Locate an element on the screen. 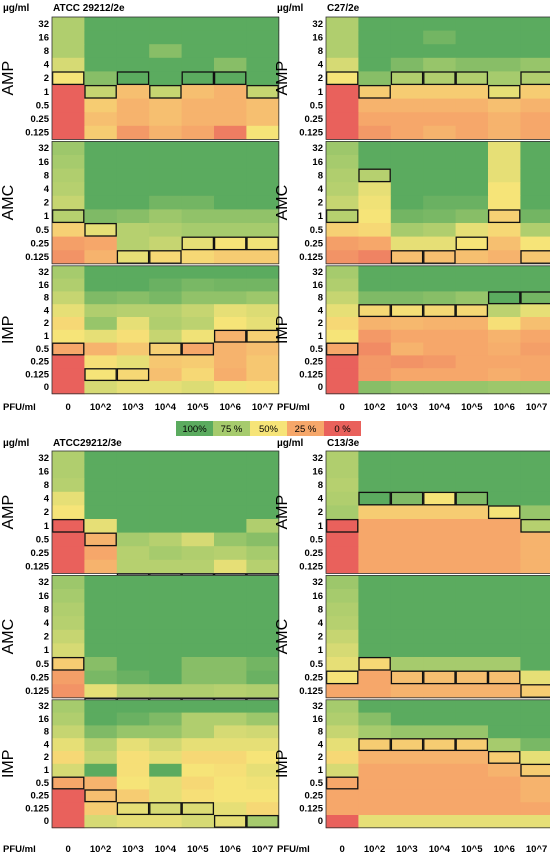  antibiotic-label: AMC is located at coordinates (8, 203).